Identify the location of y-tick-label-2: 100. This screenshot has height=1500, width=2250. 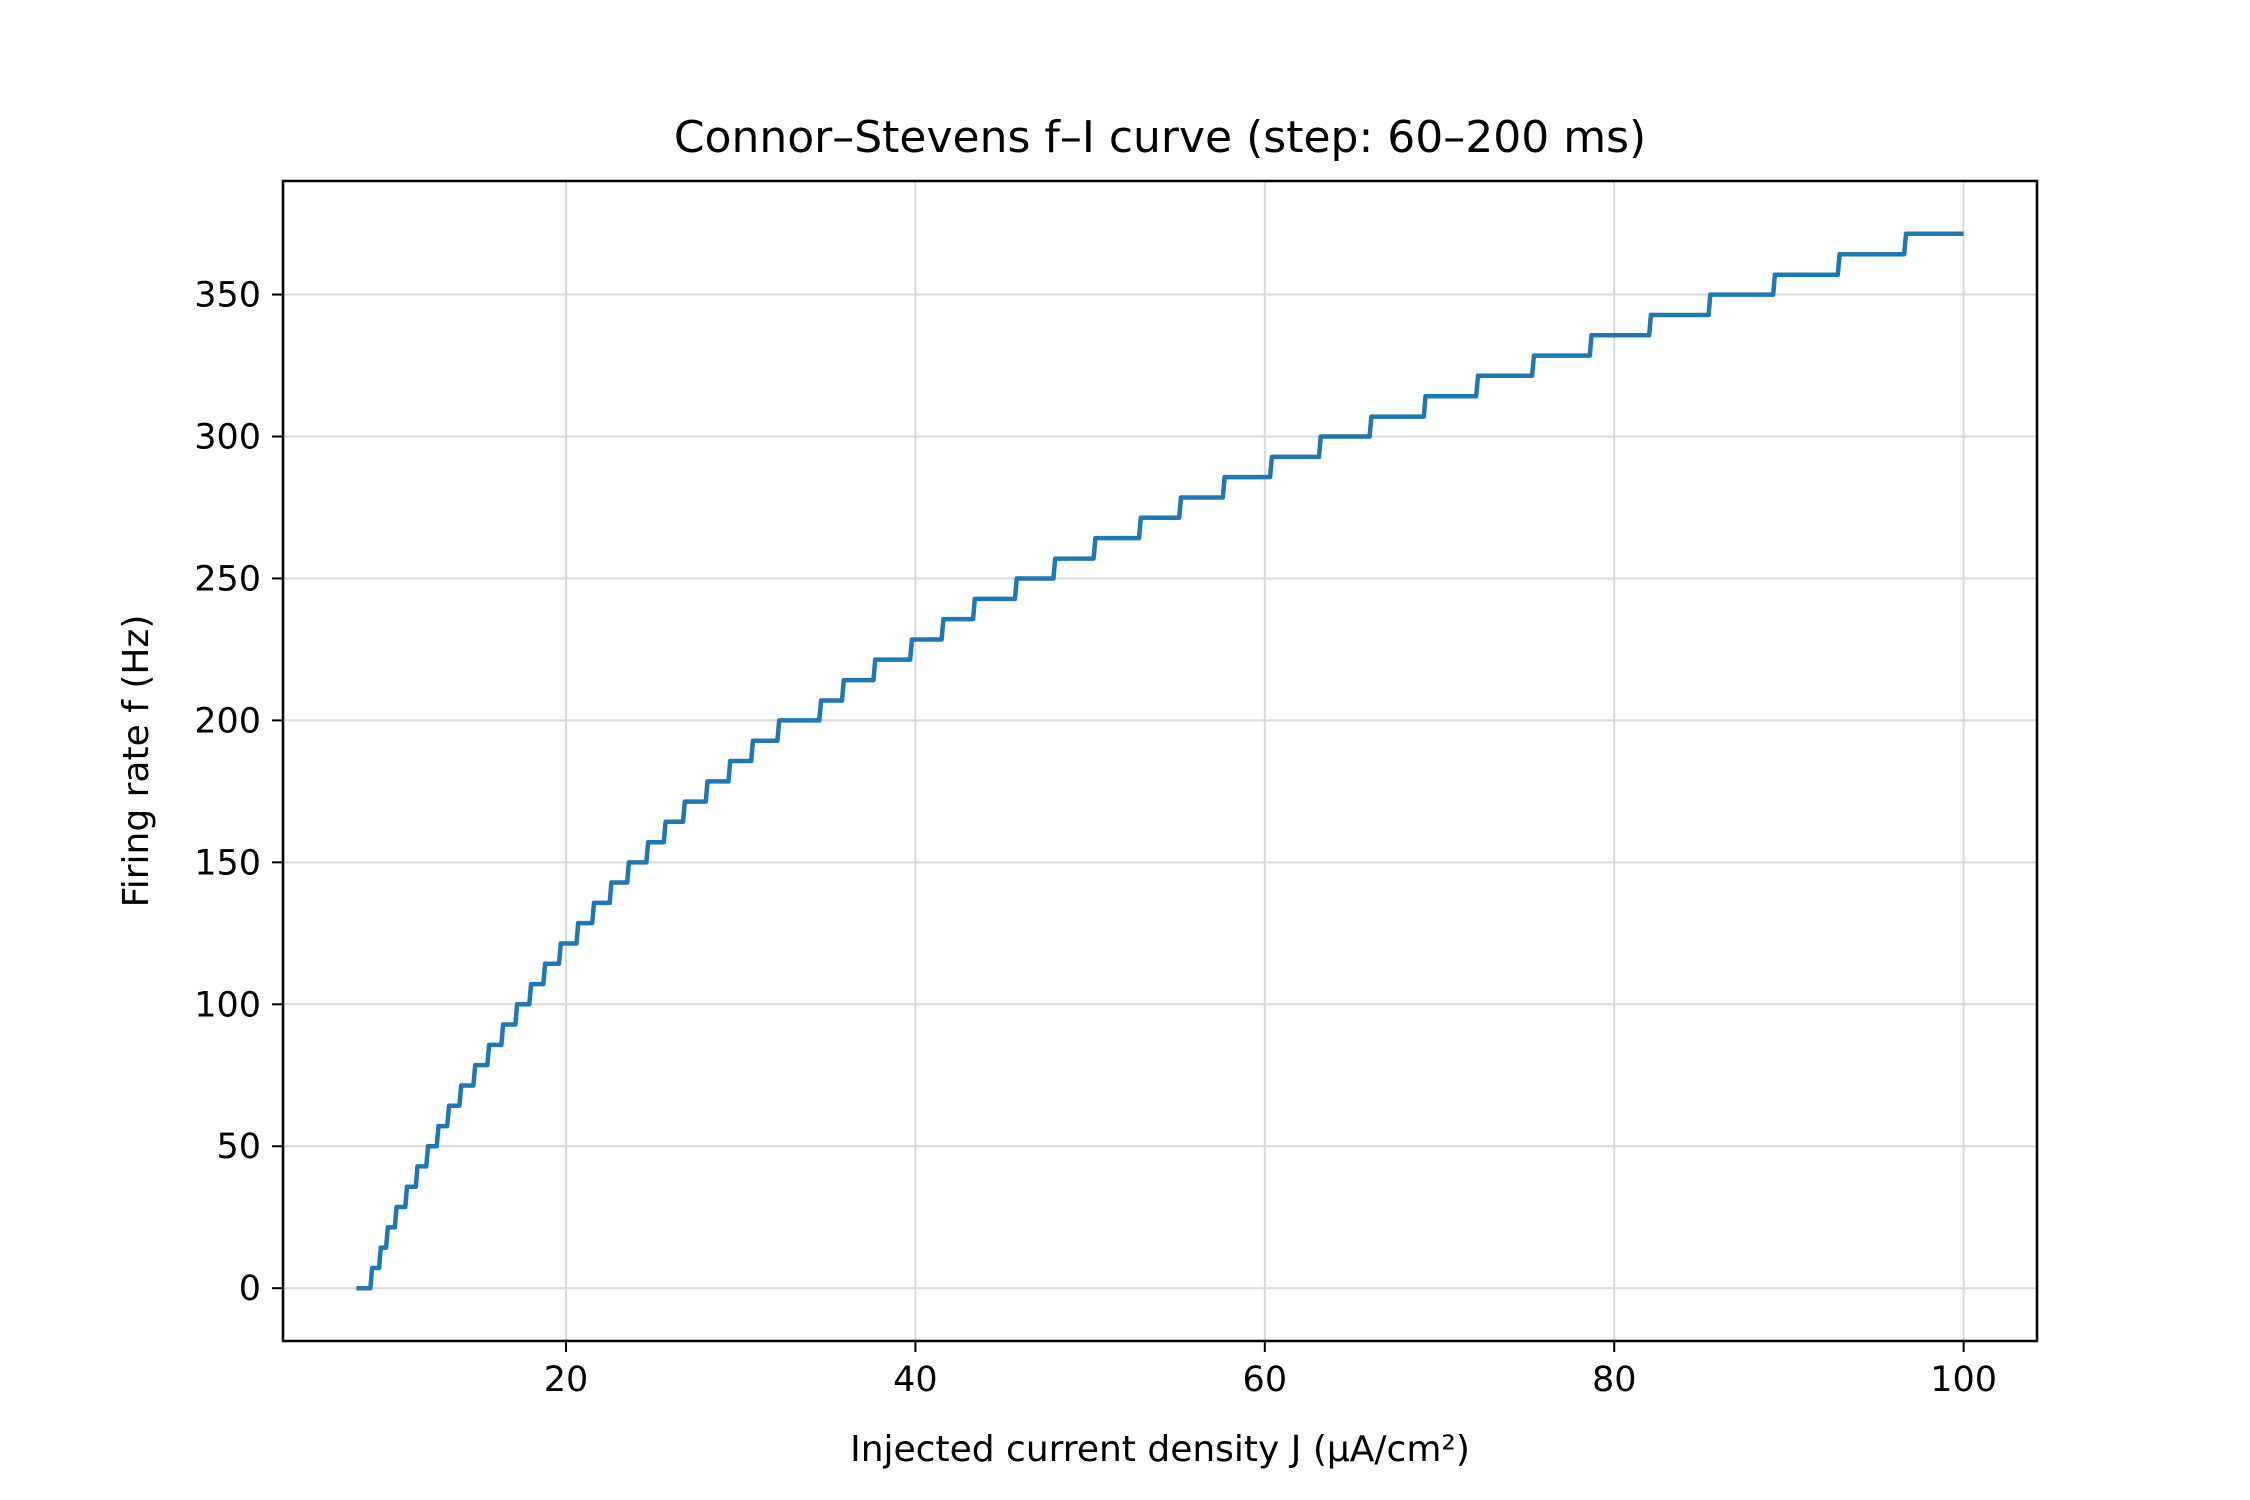
(227, 1005).